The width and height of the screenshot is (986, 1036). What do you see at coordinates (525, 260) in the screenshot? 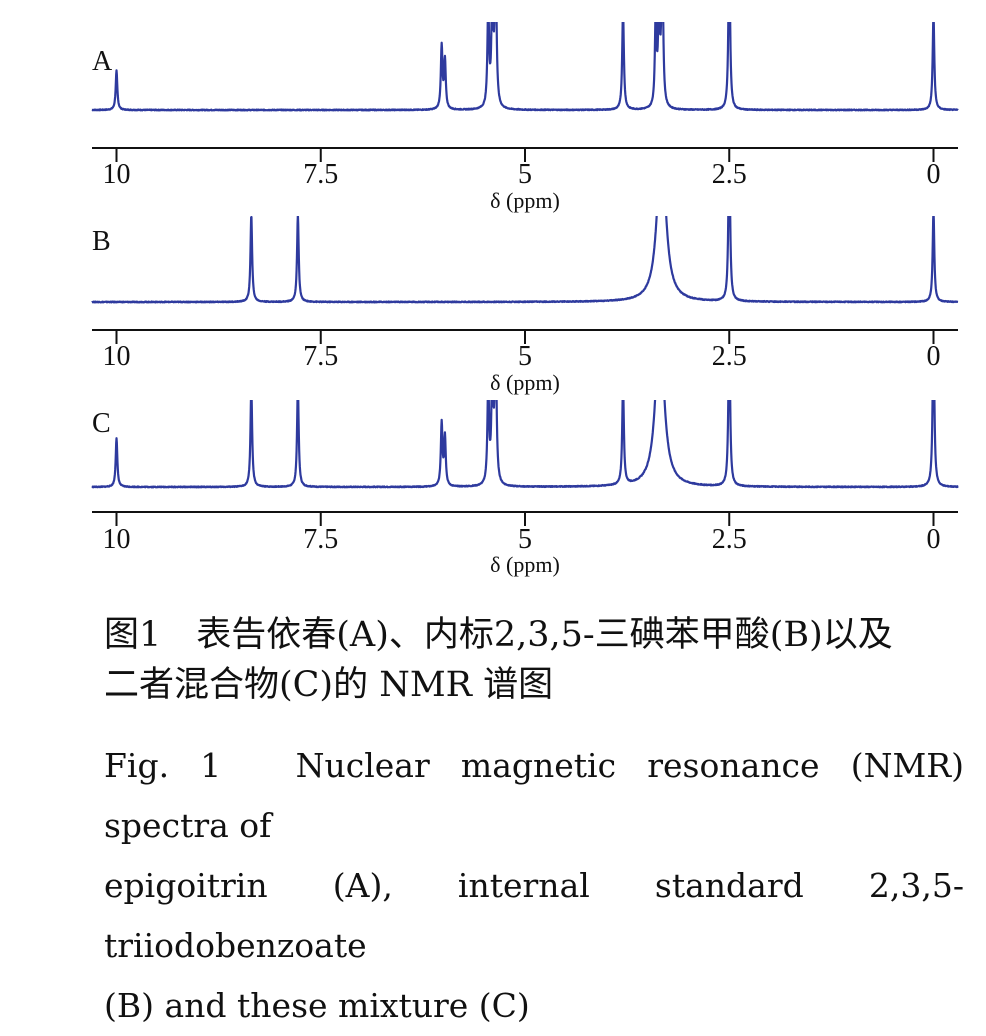
I see `spectrum-line-b` at bounding box center [525, 260].